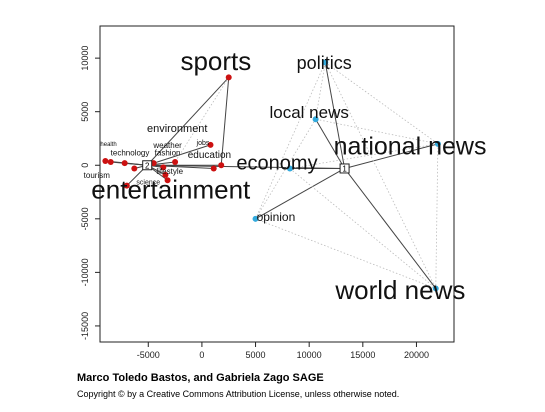 The image size is (545, 412). Describe the element at coordinates (148, 355) in the screenshot. I see `x-tick-label: -5000` at that location.